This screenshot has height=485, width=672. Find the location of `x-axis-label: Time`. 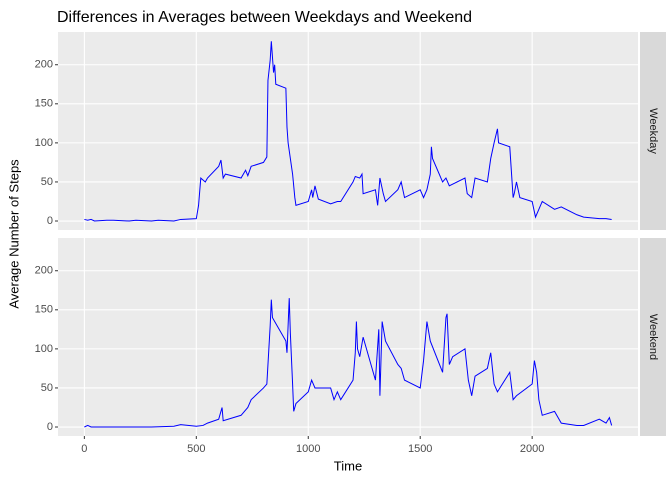

x-axis-label: Time is located at coordinates (348, 465).